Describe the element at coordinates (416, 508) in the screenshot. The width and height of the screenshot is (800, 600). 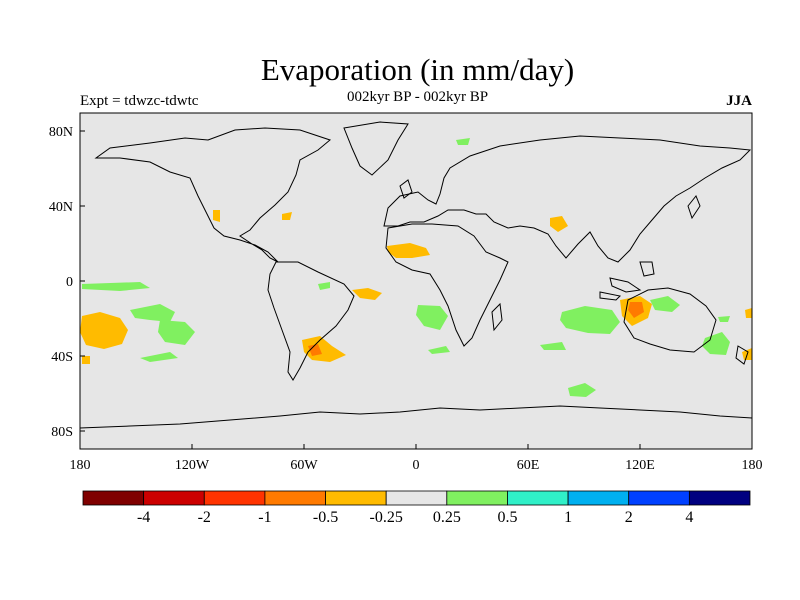
I see `colorbar: -4 -2 -1 -0.5 -0.25 0.25 0.5 1 2 4` at that location.